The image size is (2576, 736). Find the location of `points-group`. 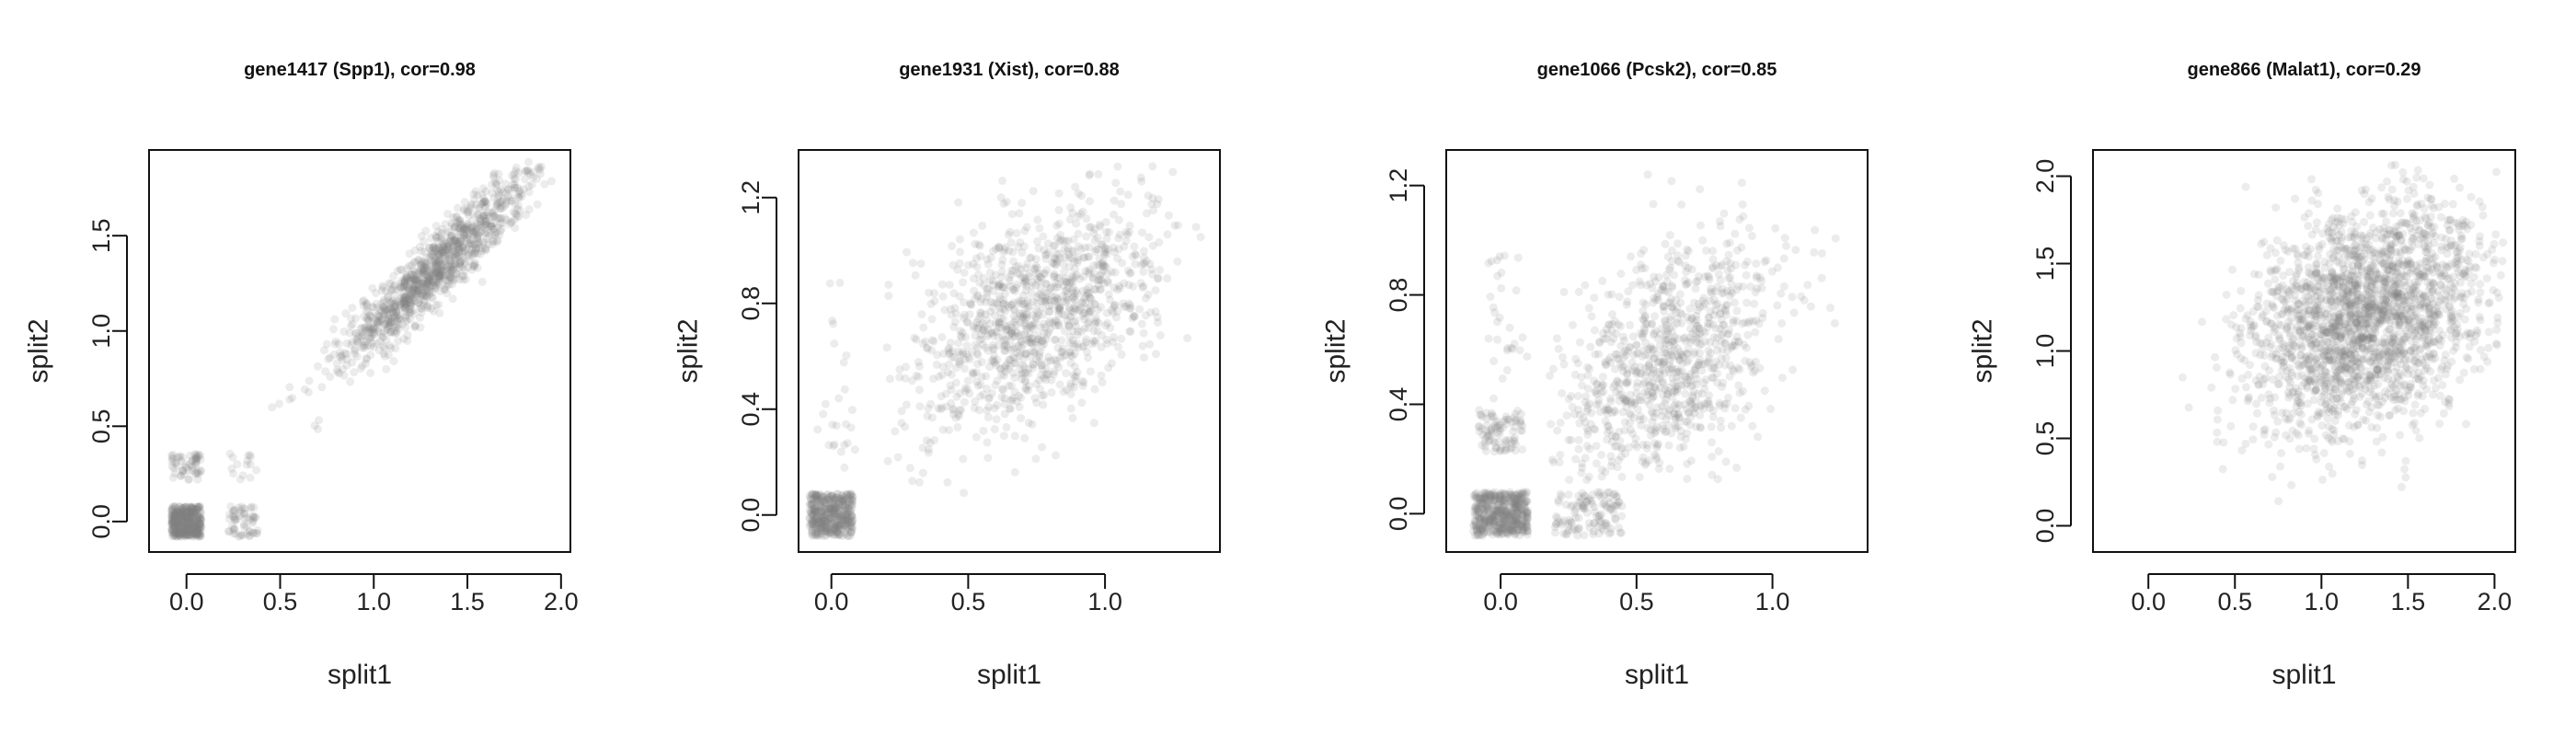

points-group is located at coordinates (1005, 351).